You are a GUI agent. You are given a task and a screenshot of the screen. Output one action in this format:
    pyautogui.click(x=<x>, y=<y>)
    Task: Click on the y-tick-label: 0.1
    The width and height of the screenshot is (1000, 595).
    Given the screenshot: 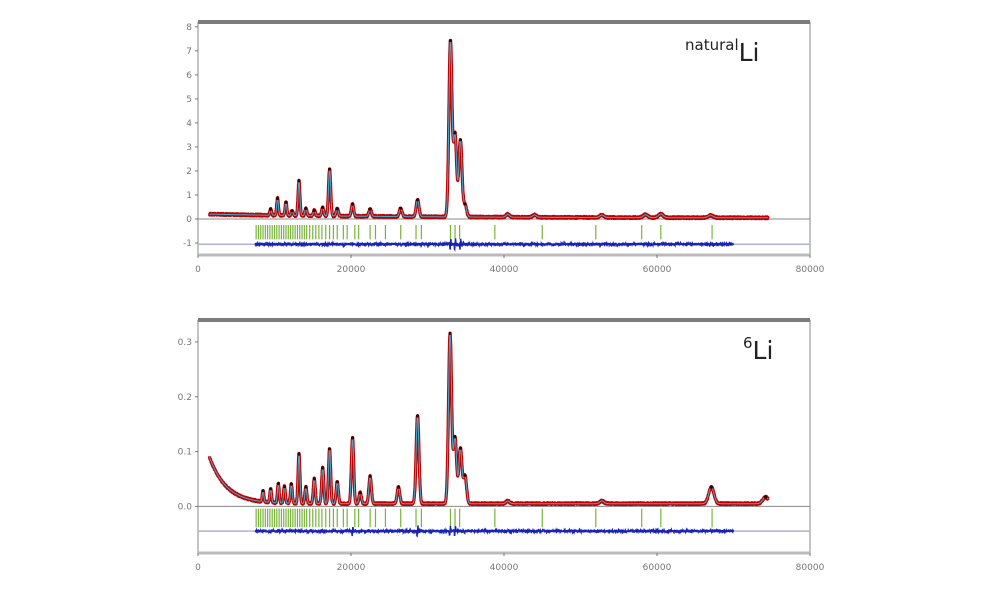 What is the action you would take?
    pyautogui.click(x=185, y=453)
    